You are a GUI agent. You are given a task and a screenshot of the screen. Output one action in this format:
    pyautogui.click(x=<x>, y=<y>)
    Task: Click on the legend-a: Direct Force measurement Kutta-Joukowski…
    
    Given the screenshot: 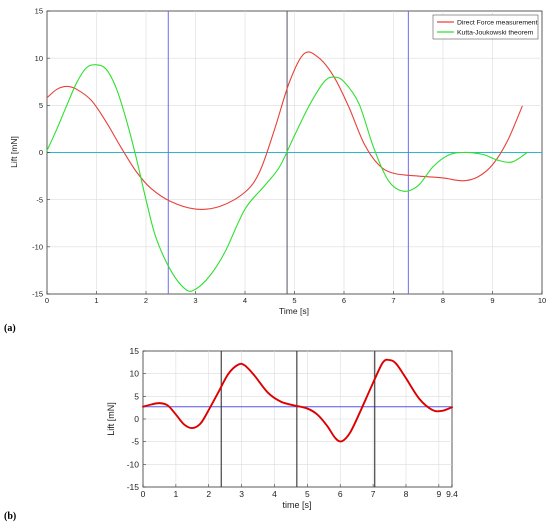 What is the action you would take?
    pyautogui.click(x=485, y=27)
    